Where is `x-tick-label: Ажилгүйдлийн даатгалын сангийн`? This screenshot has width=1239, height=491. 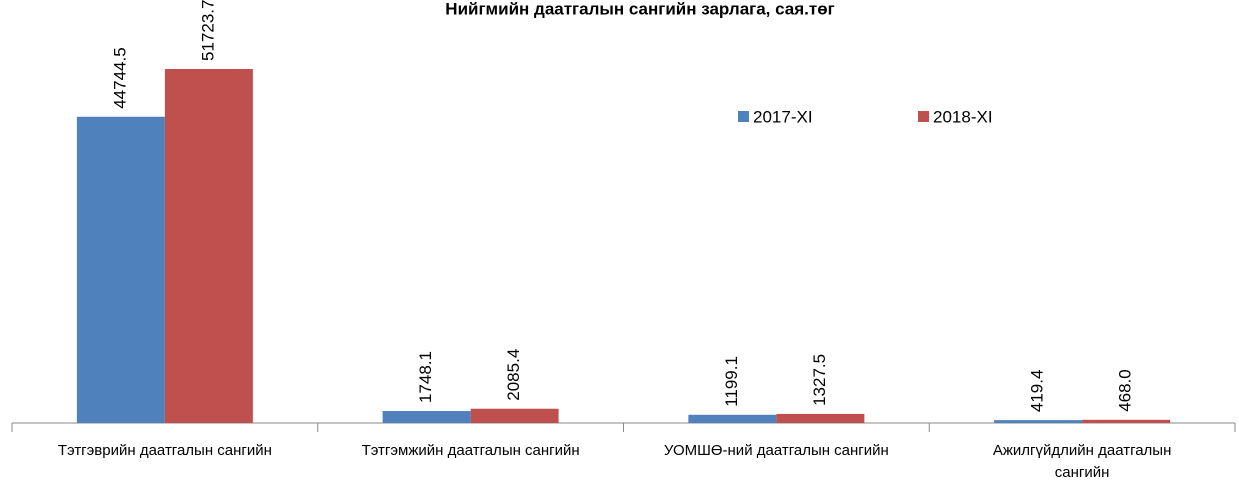 x-tick-label: Ажилгүйдлийн даатгалын сангийн is located at coordinates (1082, 461).